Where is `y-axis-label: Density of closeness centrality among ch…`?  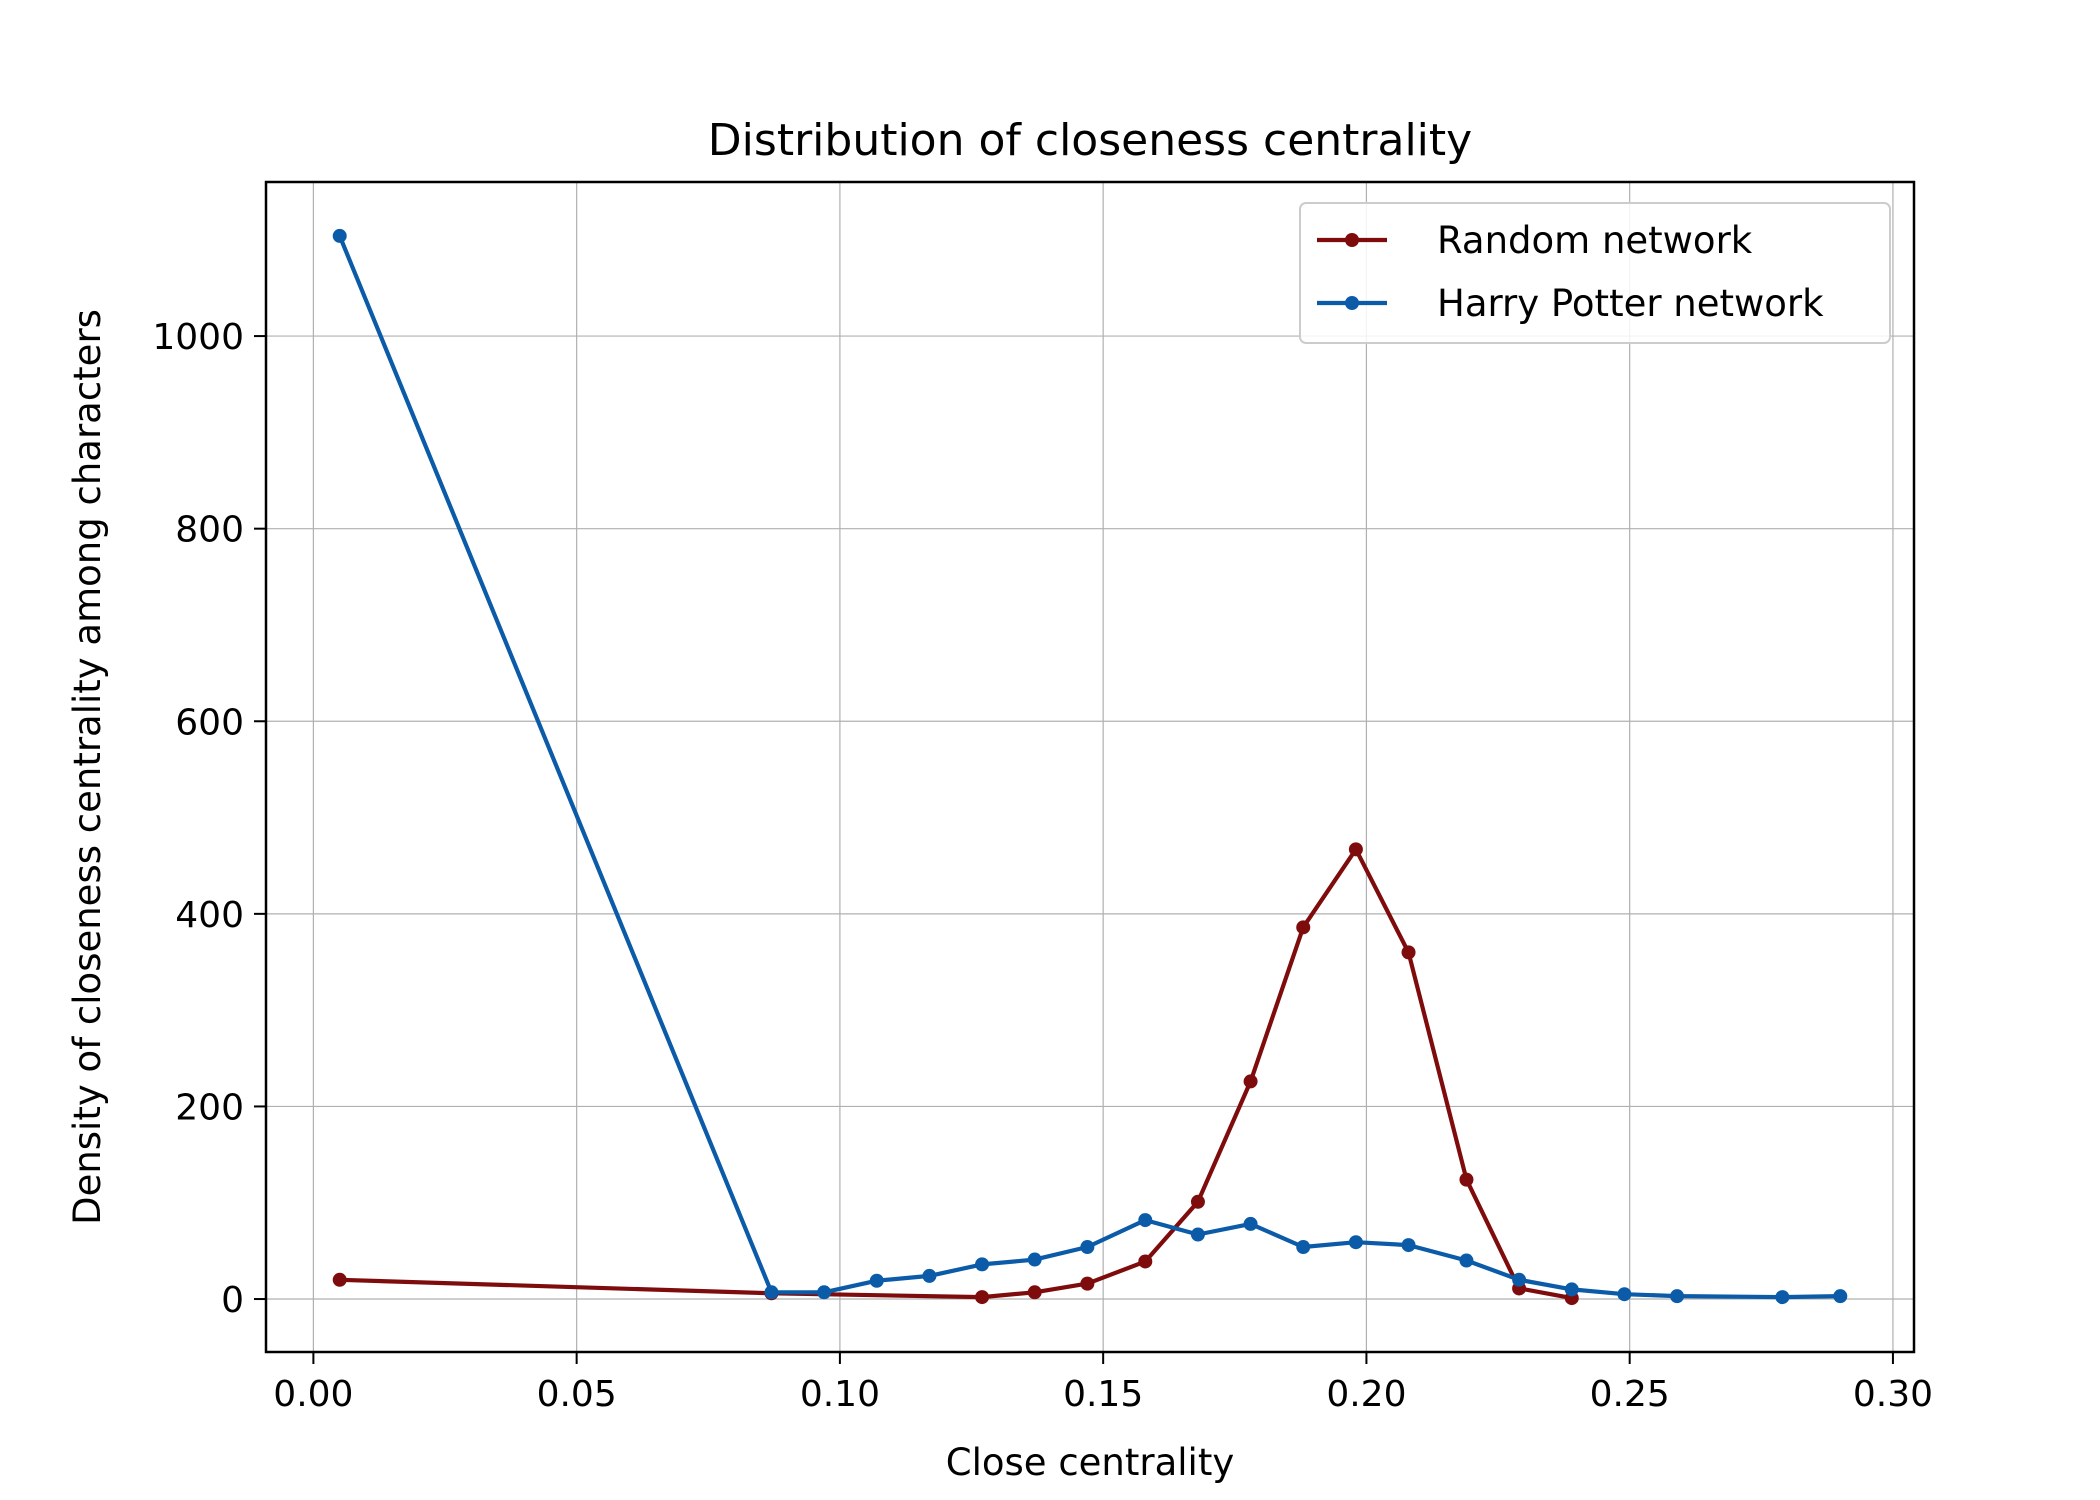 y-axis-label: Density of closeness centrality among ch… is located at coordinates (87, 767).